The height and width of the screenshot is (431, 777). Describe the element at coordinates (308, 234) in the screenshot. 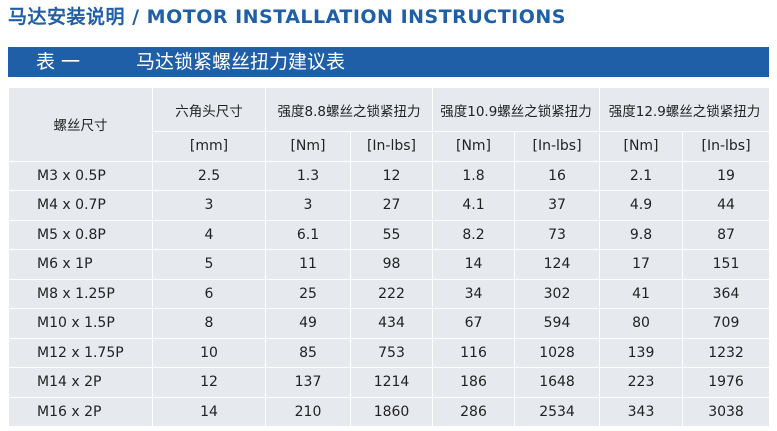

I see `cell: 6.1` at that location.